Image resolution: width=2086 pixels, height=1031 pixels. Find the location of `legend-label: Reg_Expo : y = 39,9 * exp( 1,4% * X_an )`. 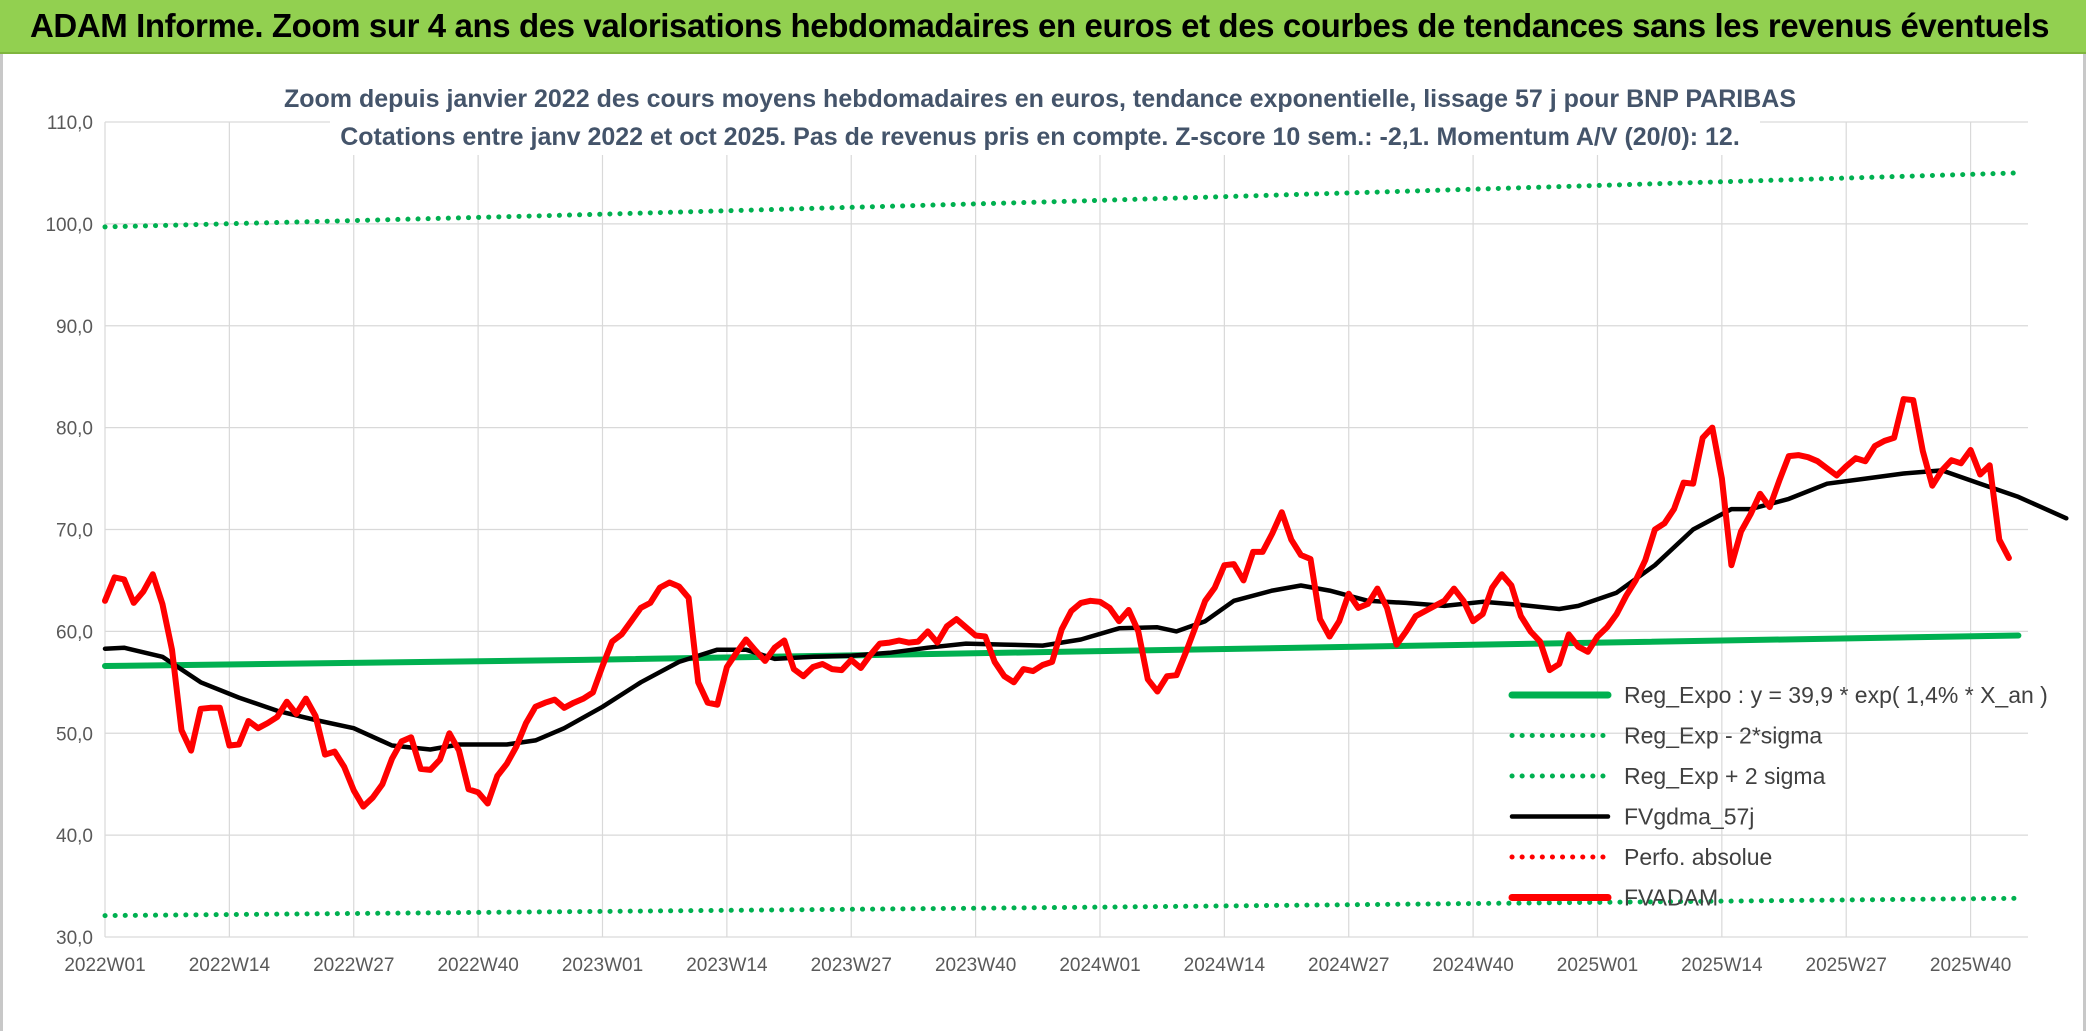

legend-label: Reg_Expo : y = 39,9 * exp( 1,4% * X_an ) is located at coordinates (1836, 695).